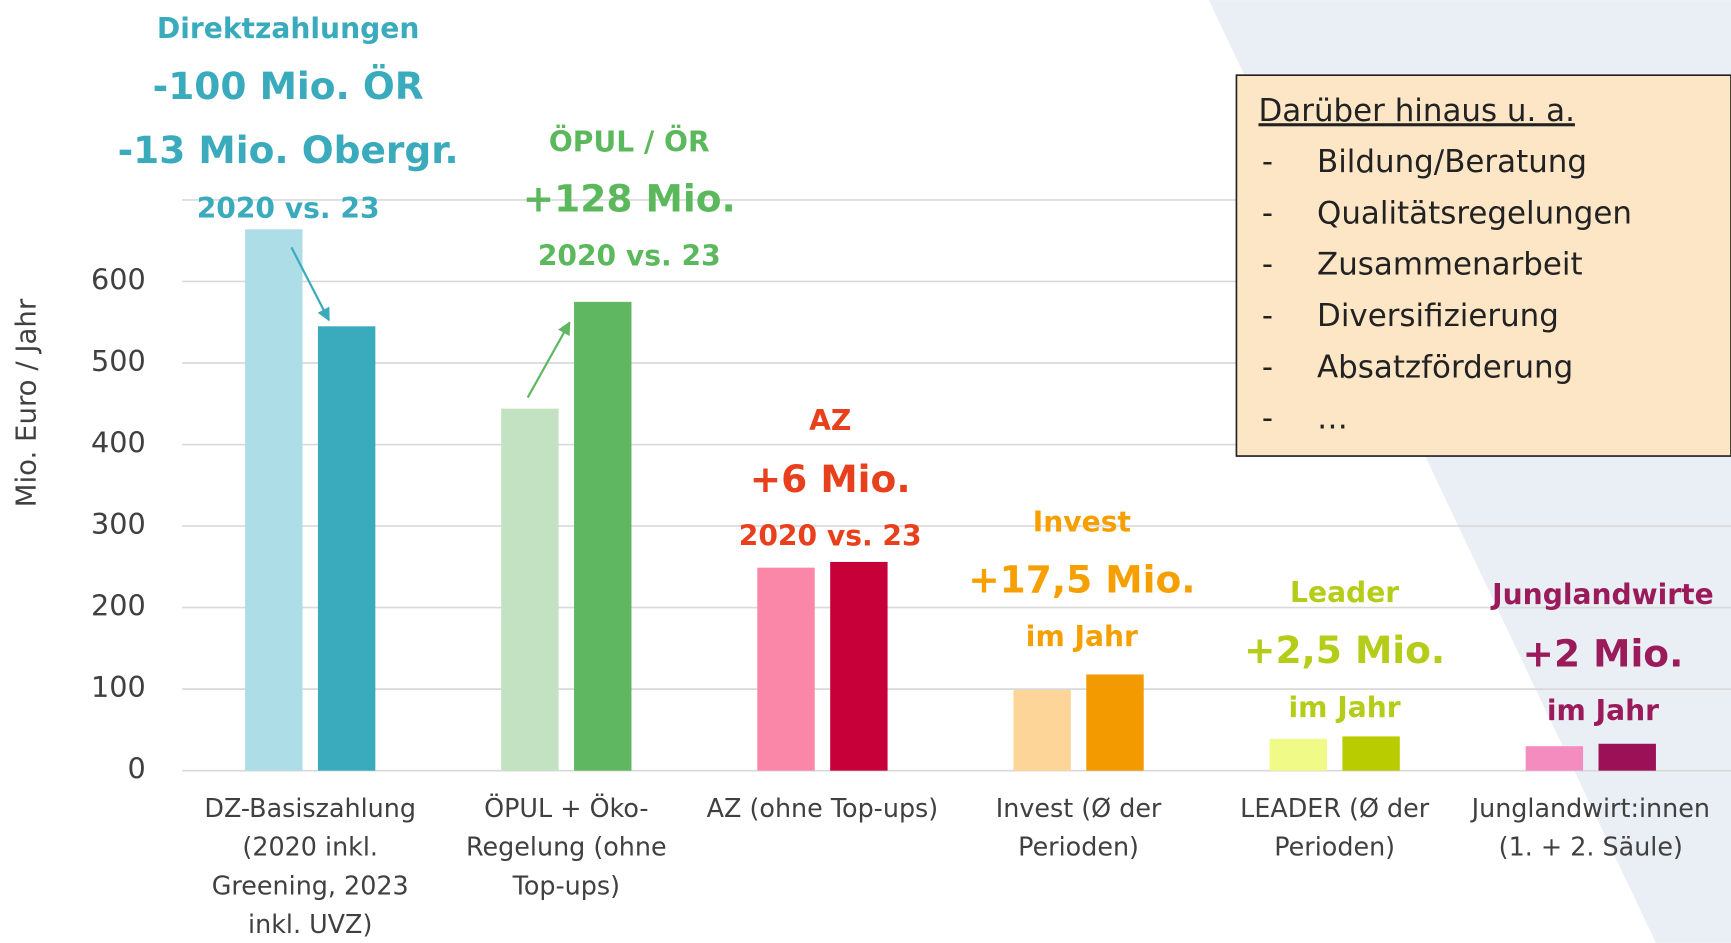 Image resolution: width=1731 pixels, height=943 pixels. What do you see at coordinates (288, 28) in the screenshot?
I see `annotation: Direktzahlungen` at bounding box center [288, 28].